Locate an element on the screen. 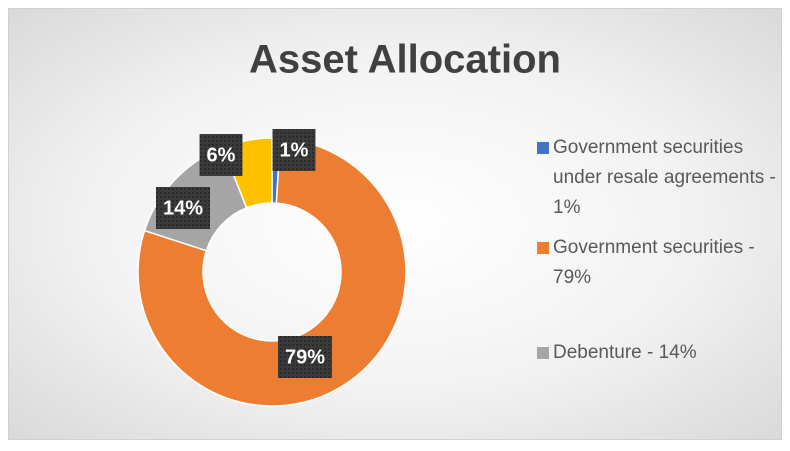  legend-label: Debenture - 14% is located at coordinates (625, 352).